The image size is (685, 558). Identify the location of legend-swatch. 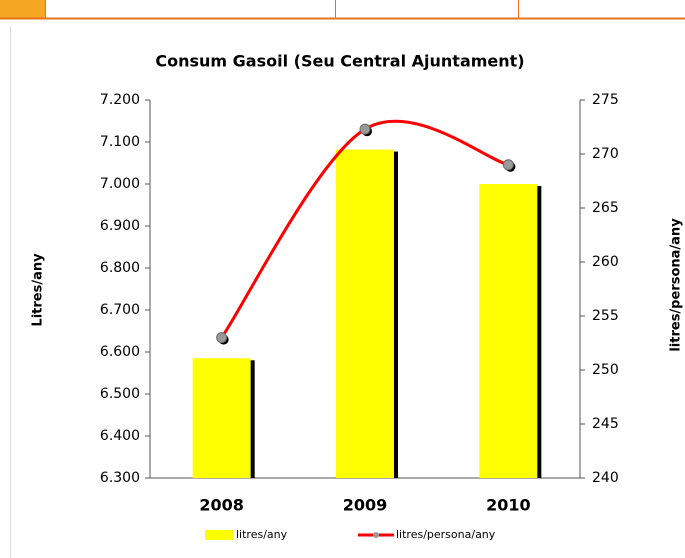
(219, 535).